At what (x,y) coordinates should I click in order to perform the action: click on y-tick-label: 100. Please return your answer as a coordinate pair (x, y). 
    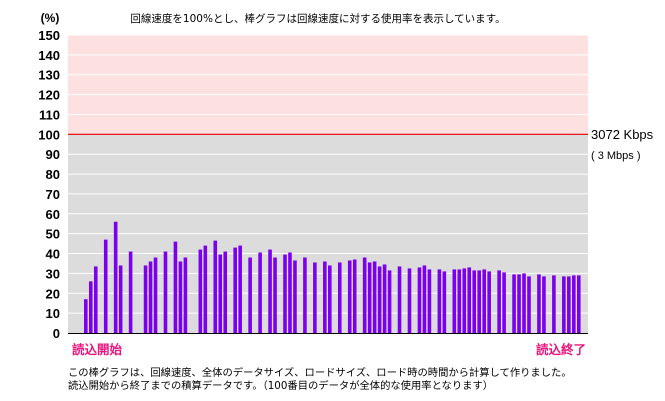
    Looking at the image, I should click on (49, 134).